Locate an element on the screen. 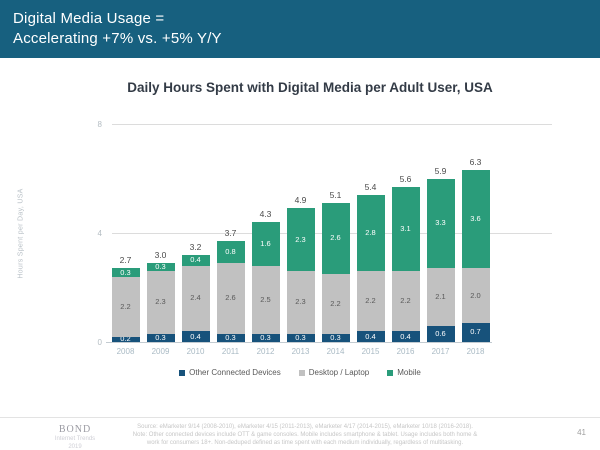 The width and height of the screenshot is (600, 450). legend-item: Desktop / Laptop is located at coordinates (334, 372).